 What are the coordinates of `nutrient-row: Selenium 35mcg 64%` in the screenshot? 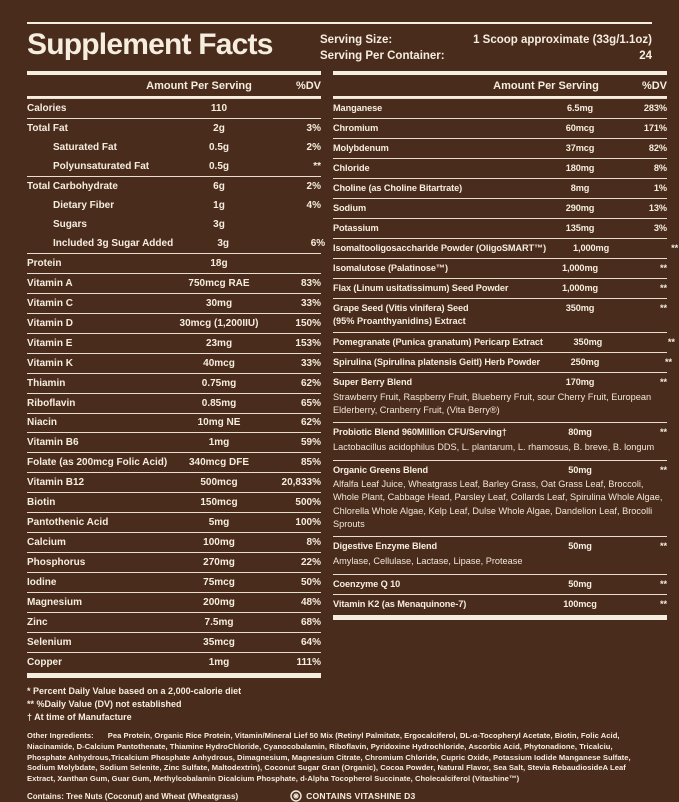 It's located at (174, 642).